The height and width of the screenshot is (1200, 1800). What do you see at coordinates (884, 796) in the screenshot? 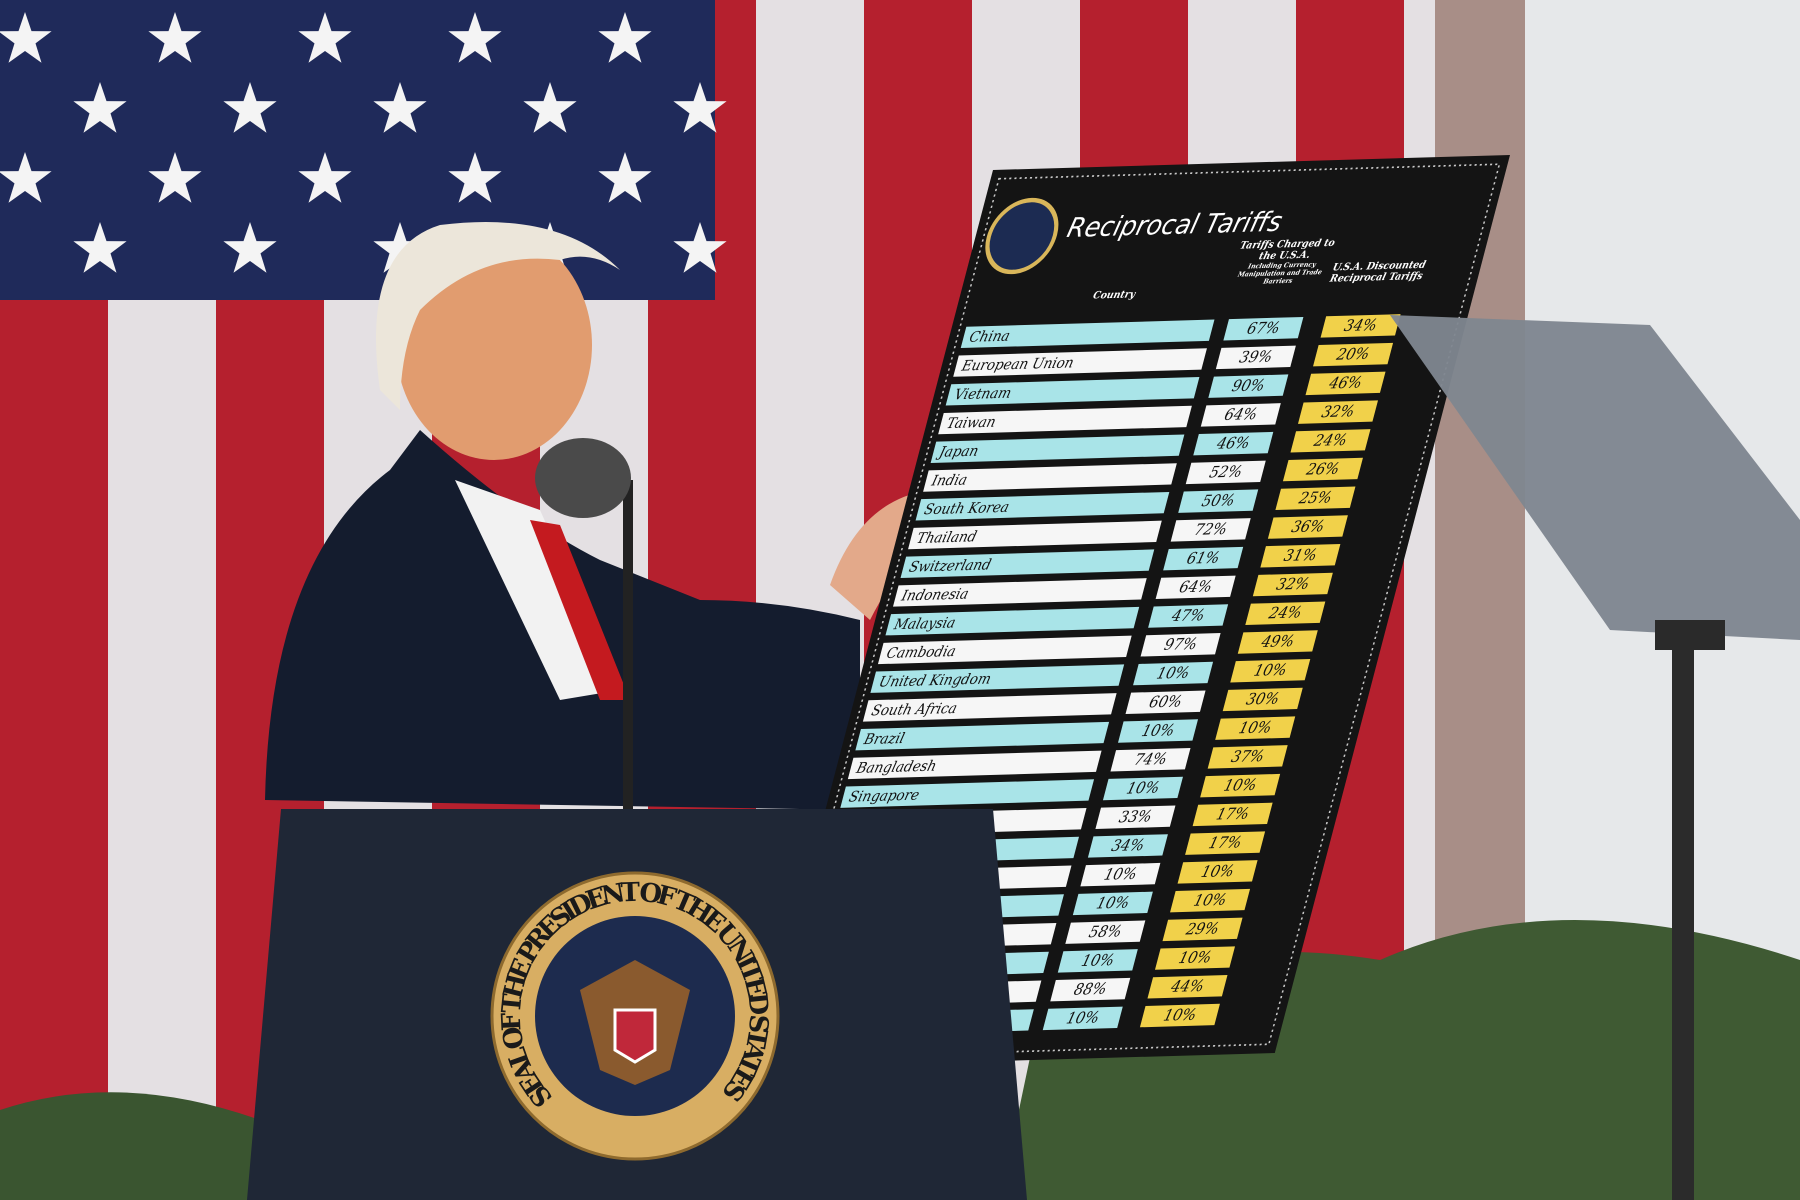
I see `country-name: Singapore` at bounding box center [884, 796].